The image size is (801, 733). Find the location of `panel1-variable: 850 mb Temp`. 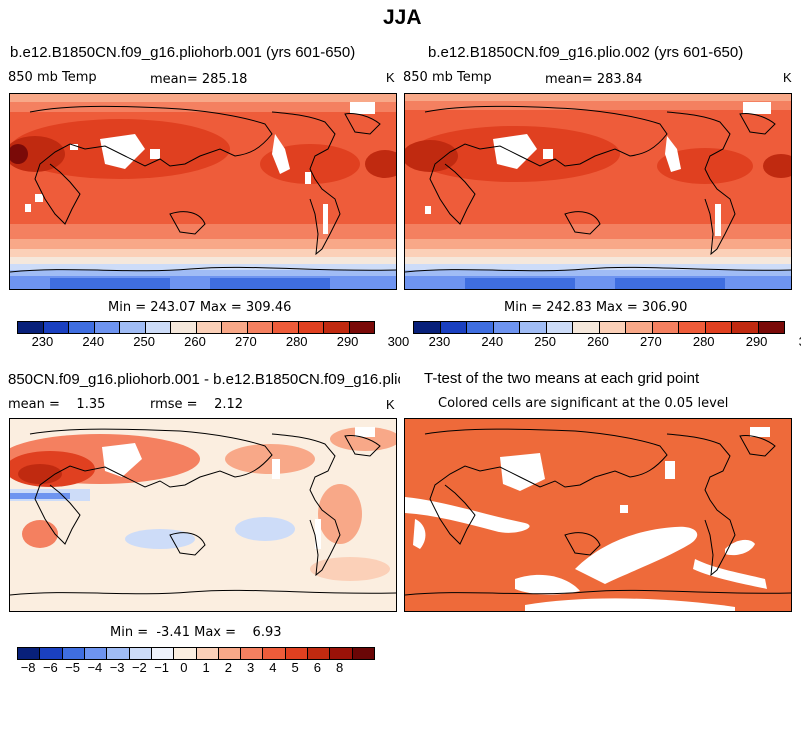

panel1-variable: 850 mb Temp is located at coordinates (52, 77).